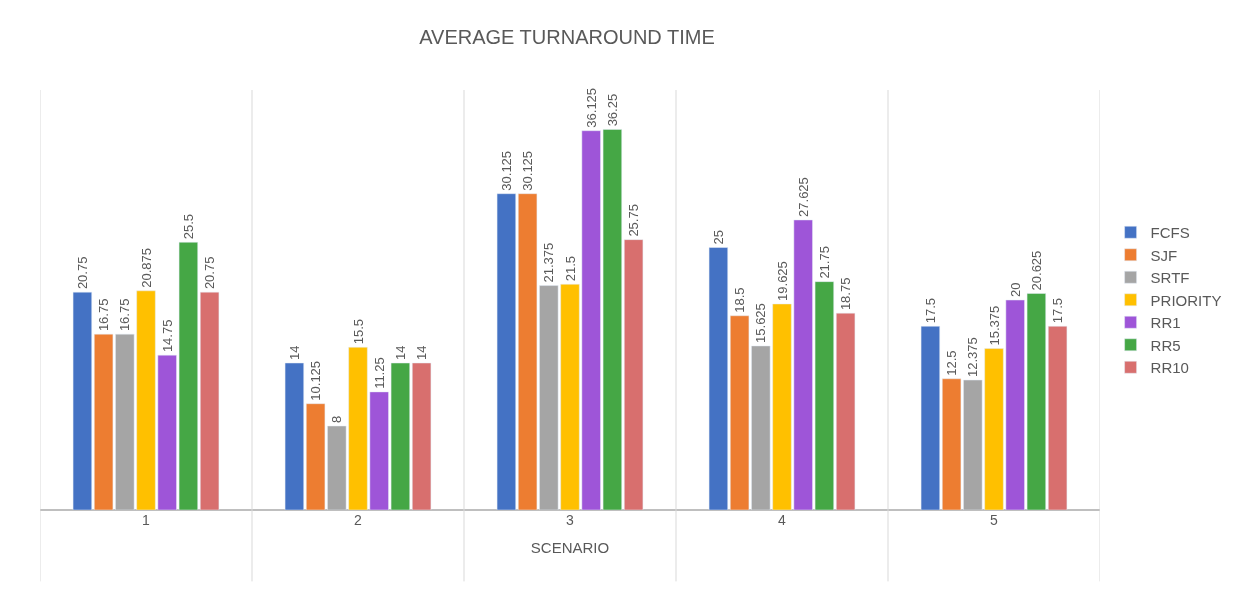 Image resolution: width=1260 pixels, height=595 pixels. What do you see at coordinates (1169, 368) in the screenshot?
I see `legend-label: RR10` at bounding box center [1169, 368].